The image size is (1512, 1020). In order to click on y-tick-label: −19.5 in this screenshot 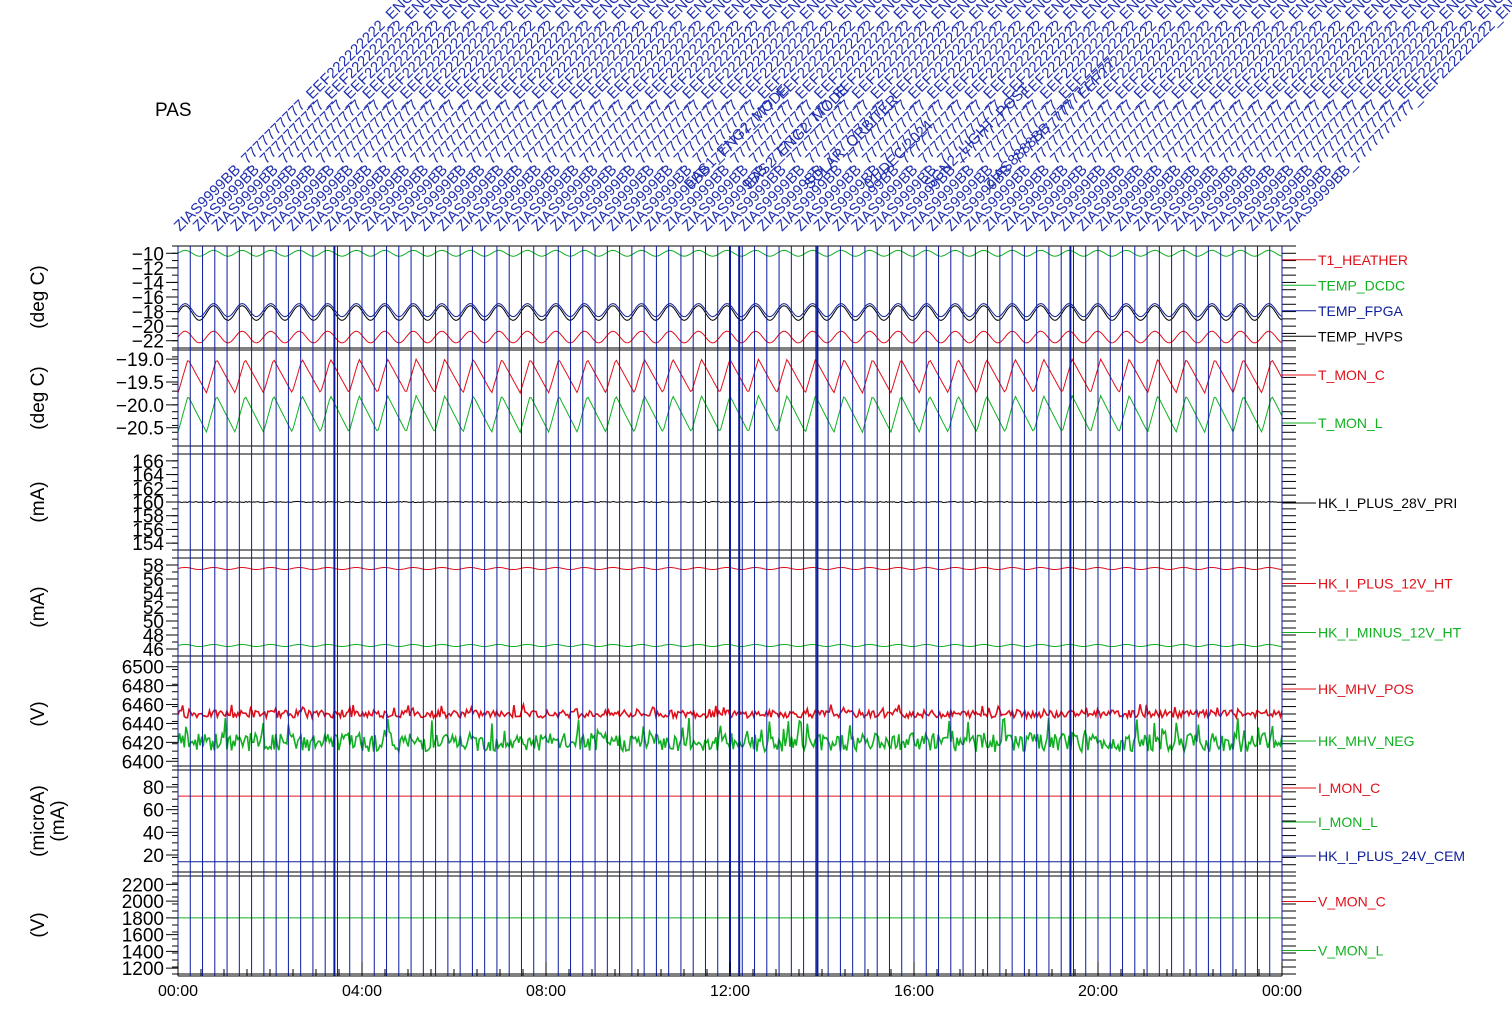, I will do `click(140, 383)`.